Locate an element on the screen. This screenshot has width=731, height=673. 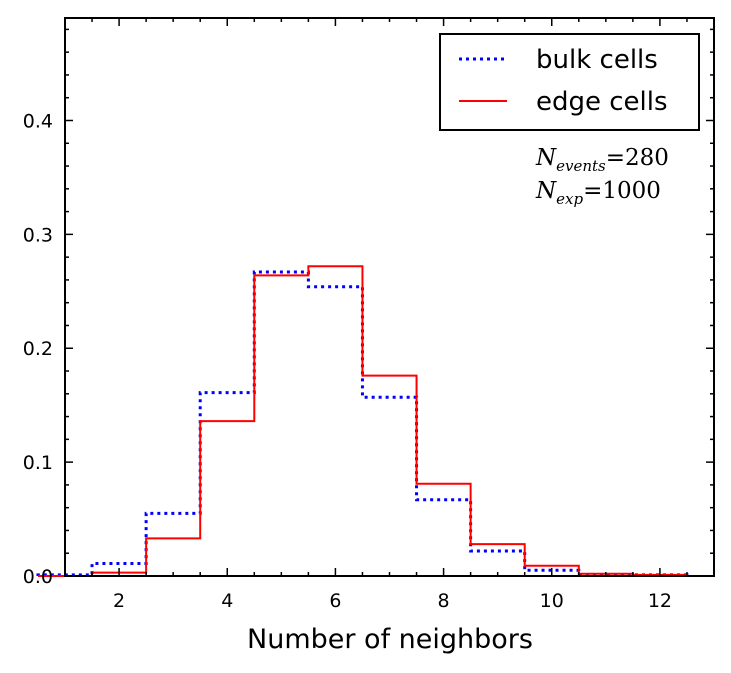
x-tick-label: 2 is located at coordinates (119, 601).